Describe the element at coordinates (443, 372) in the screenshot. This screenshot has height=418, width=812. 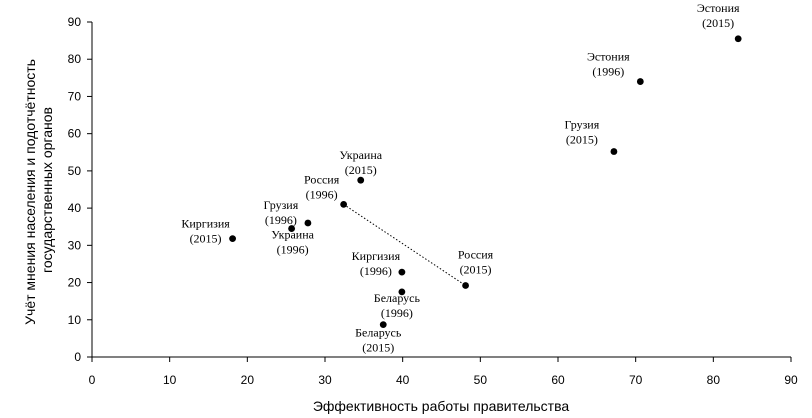
I see `x-axis-ticks: 0 10 20 30 40 50 60 70 80 90` at that location.